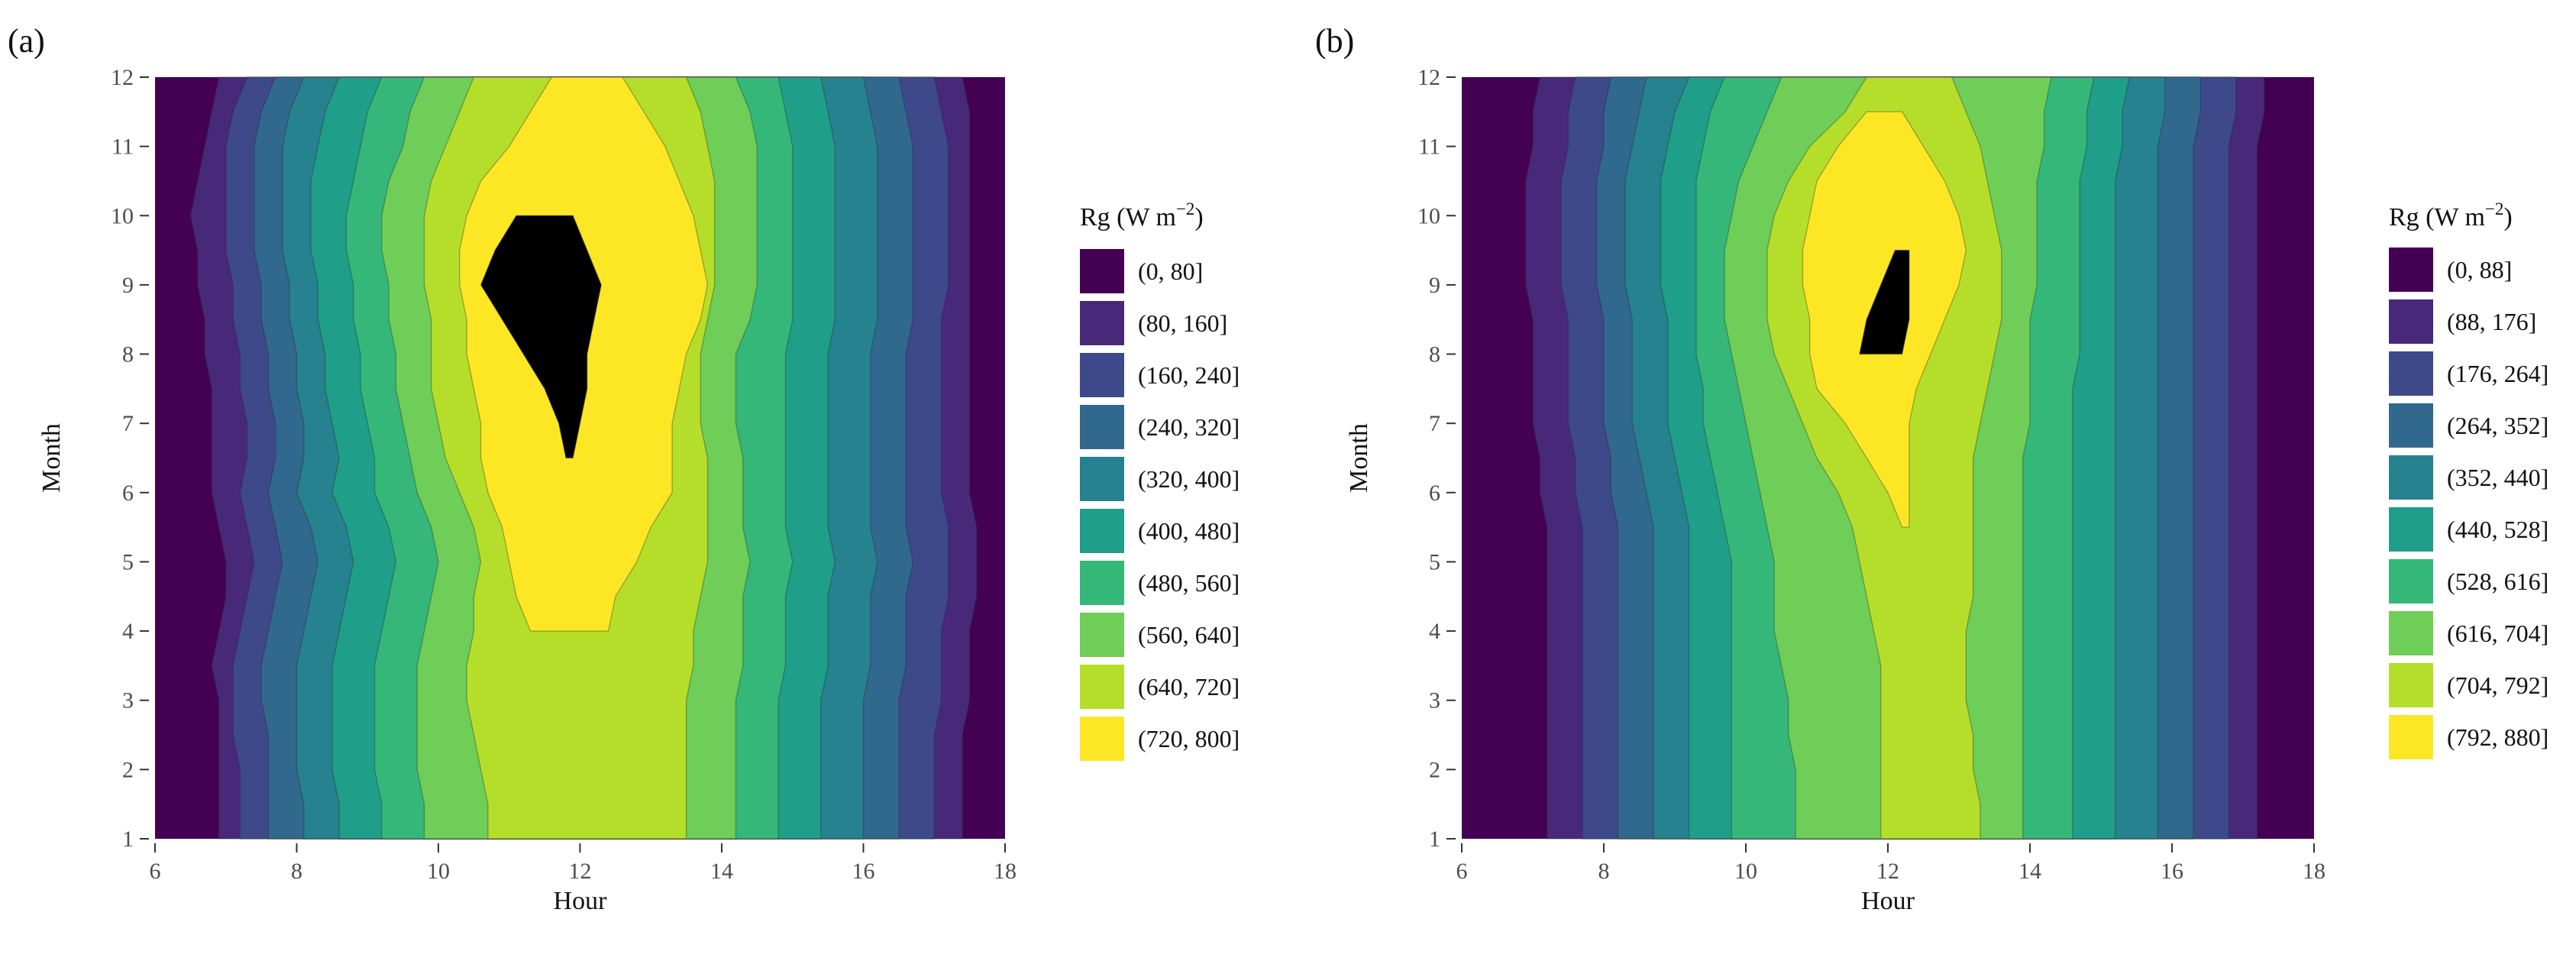 Image resolution: width=2576 pixels, height=961 pixels. Describe the element at coordinates (2498, 685) in the screenshot. I see `legend-label: (704, 792]` at that location.